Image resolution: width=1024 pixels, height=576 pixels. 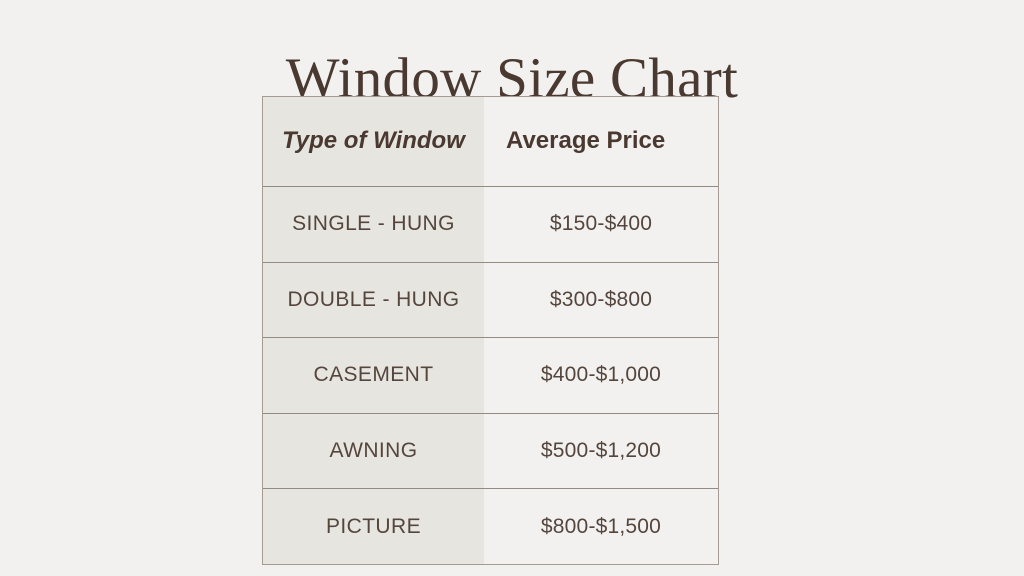 What do you see at coordinates (586, 141) in the screenshot?
I see `header-label-average-price: Average Price` at bounding box center [586, 141].